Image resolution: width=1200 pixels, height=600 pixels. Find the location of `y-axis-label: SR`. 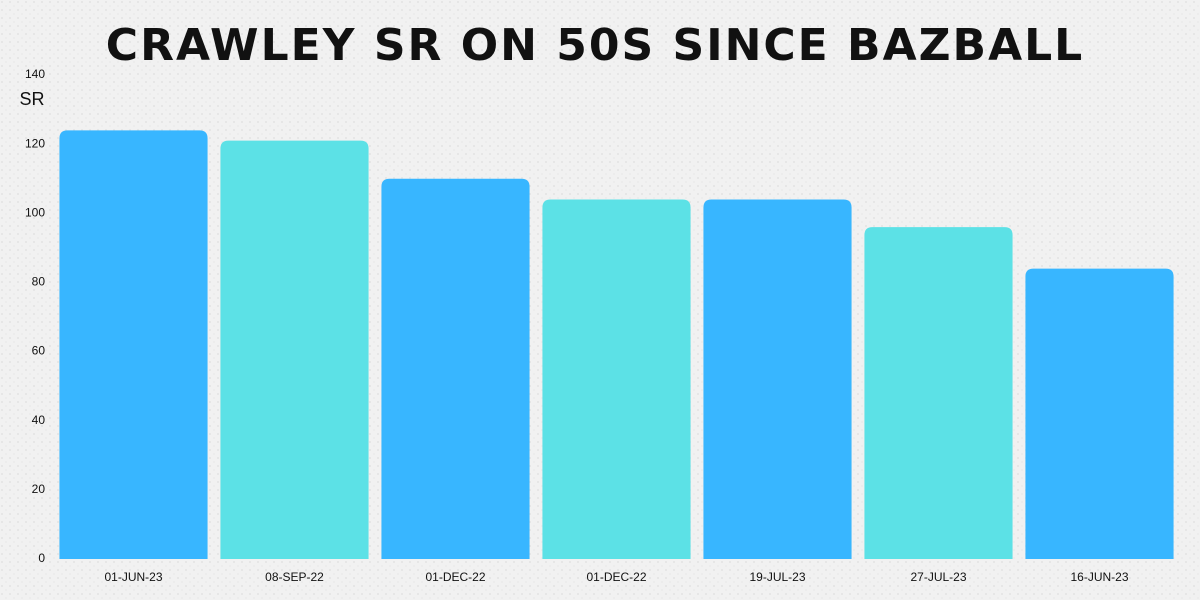

y-axis-label: SR is located at coordinates (31, 99).